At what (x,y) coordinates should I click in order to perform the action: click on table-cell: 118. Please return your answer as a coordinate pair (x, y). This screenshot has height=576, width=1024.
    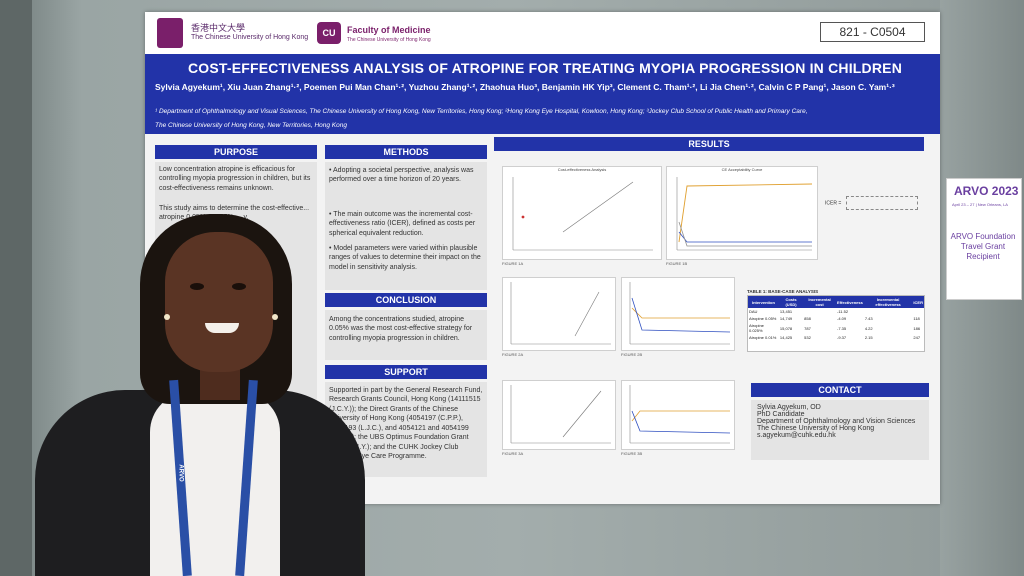
    Looking at the image, I should click on (916, 318).